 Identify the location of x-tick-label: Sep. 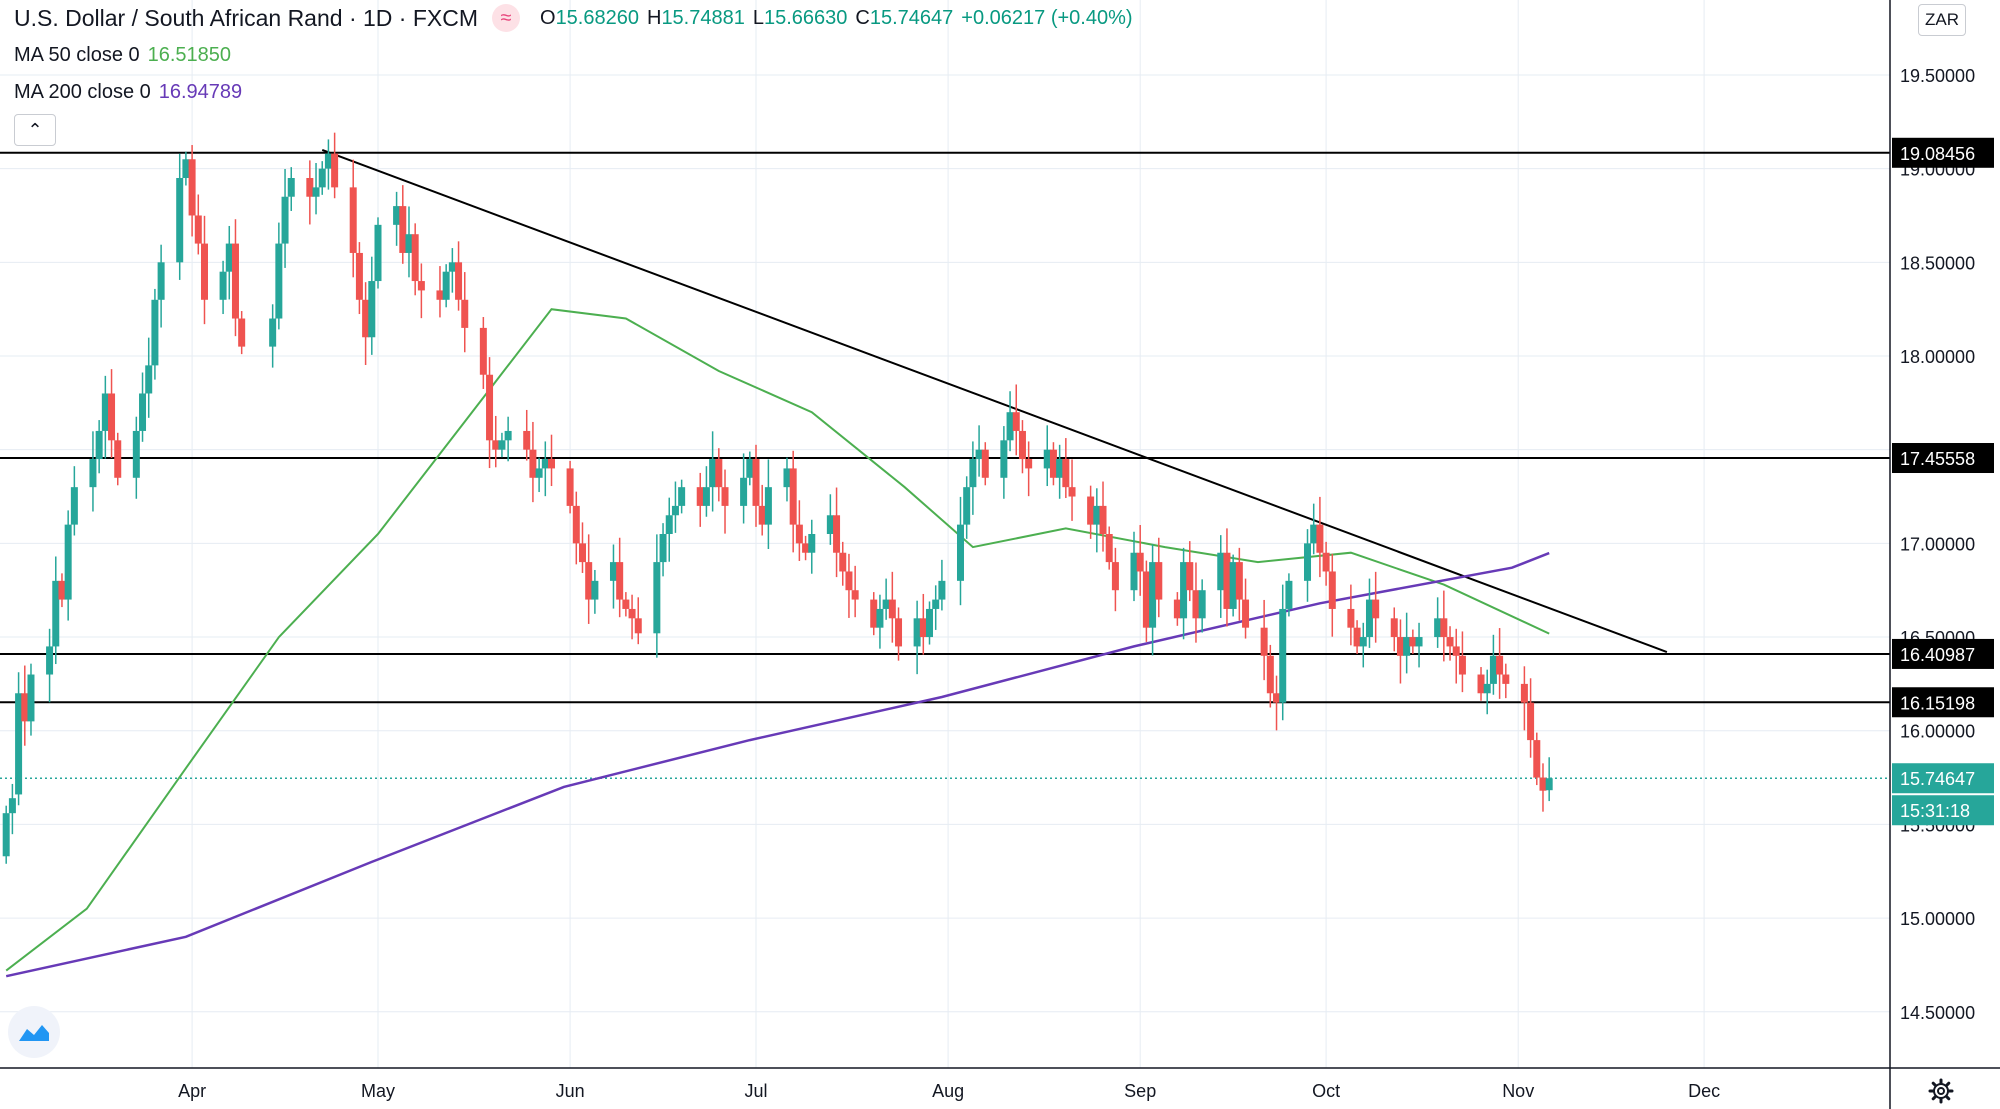
(1140, 1091).